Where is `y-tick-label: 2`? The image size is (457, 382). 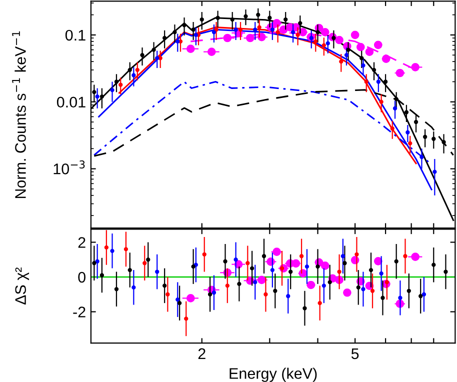 y-tick-label: 2 is located at coordinates (82, 242).